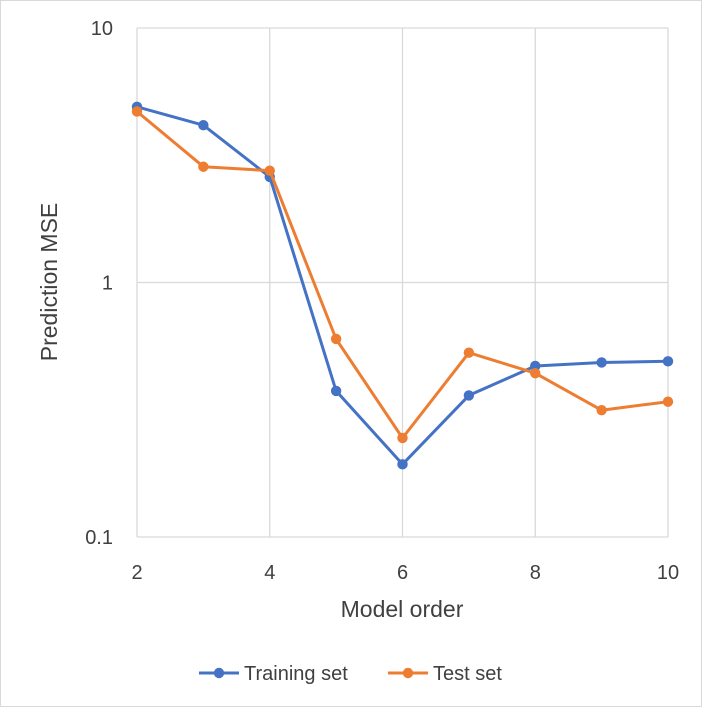 The image size is (702, 711). Describe the element at coordinates (49, 282) in the screenshot. I see `y-axis-title: Prediction MSE` at that location.